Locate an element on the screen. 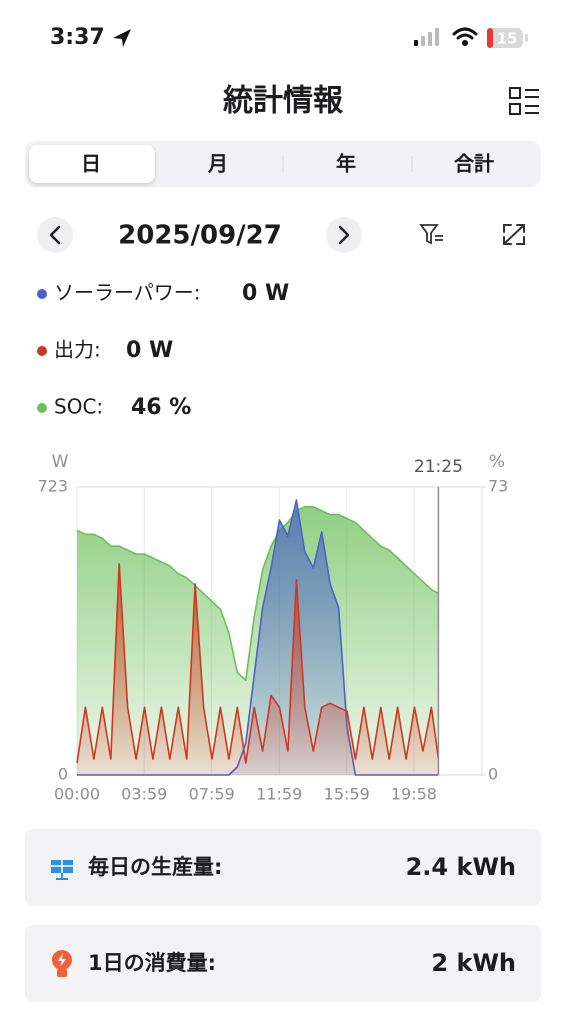  x-tick-label: 03:59 is located at coordinates (144, 794).